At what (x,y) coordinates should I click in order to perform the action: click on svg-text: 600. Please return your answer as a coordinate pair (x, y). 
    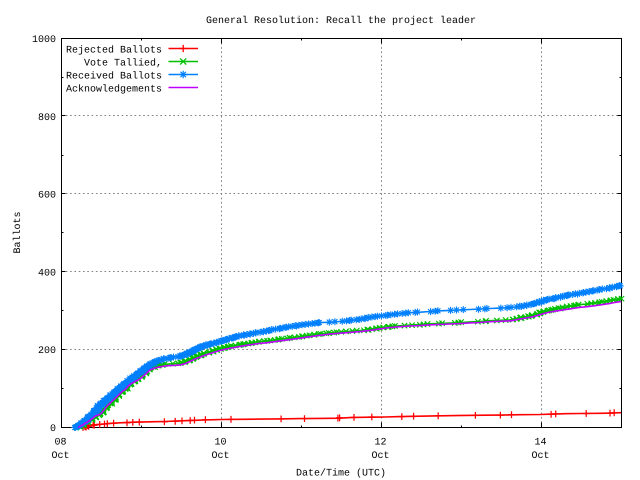
    Looking at the image, I should click on (47, 196).